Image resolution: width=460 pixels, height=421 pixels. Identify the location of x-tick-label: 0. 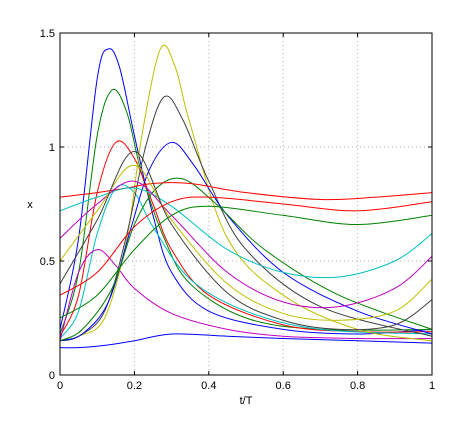
(60, 386).